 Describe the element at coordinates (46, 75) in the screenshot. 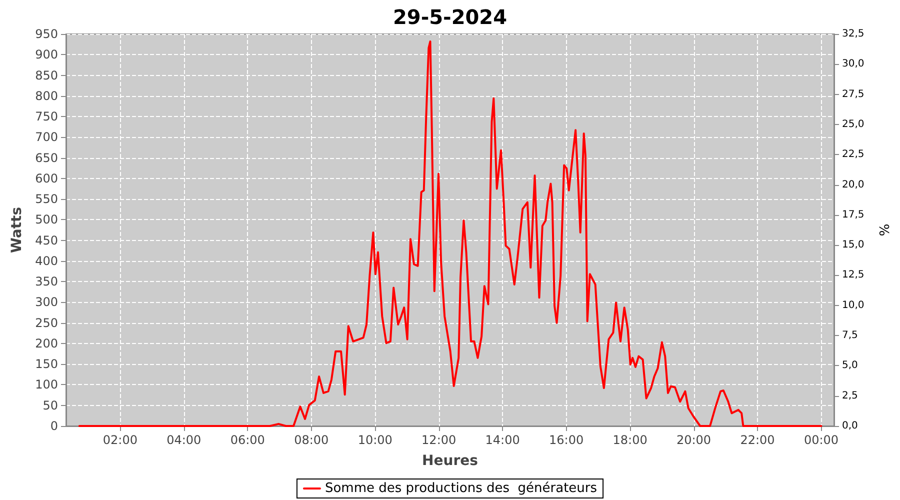

I see `y-tick-label: 850` at that location.